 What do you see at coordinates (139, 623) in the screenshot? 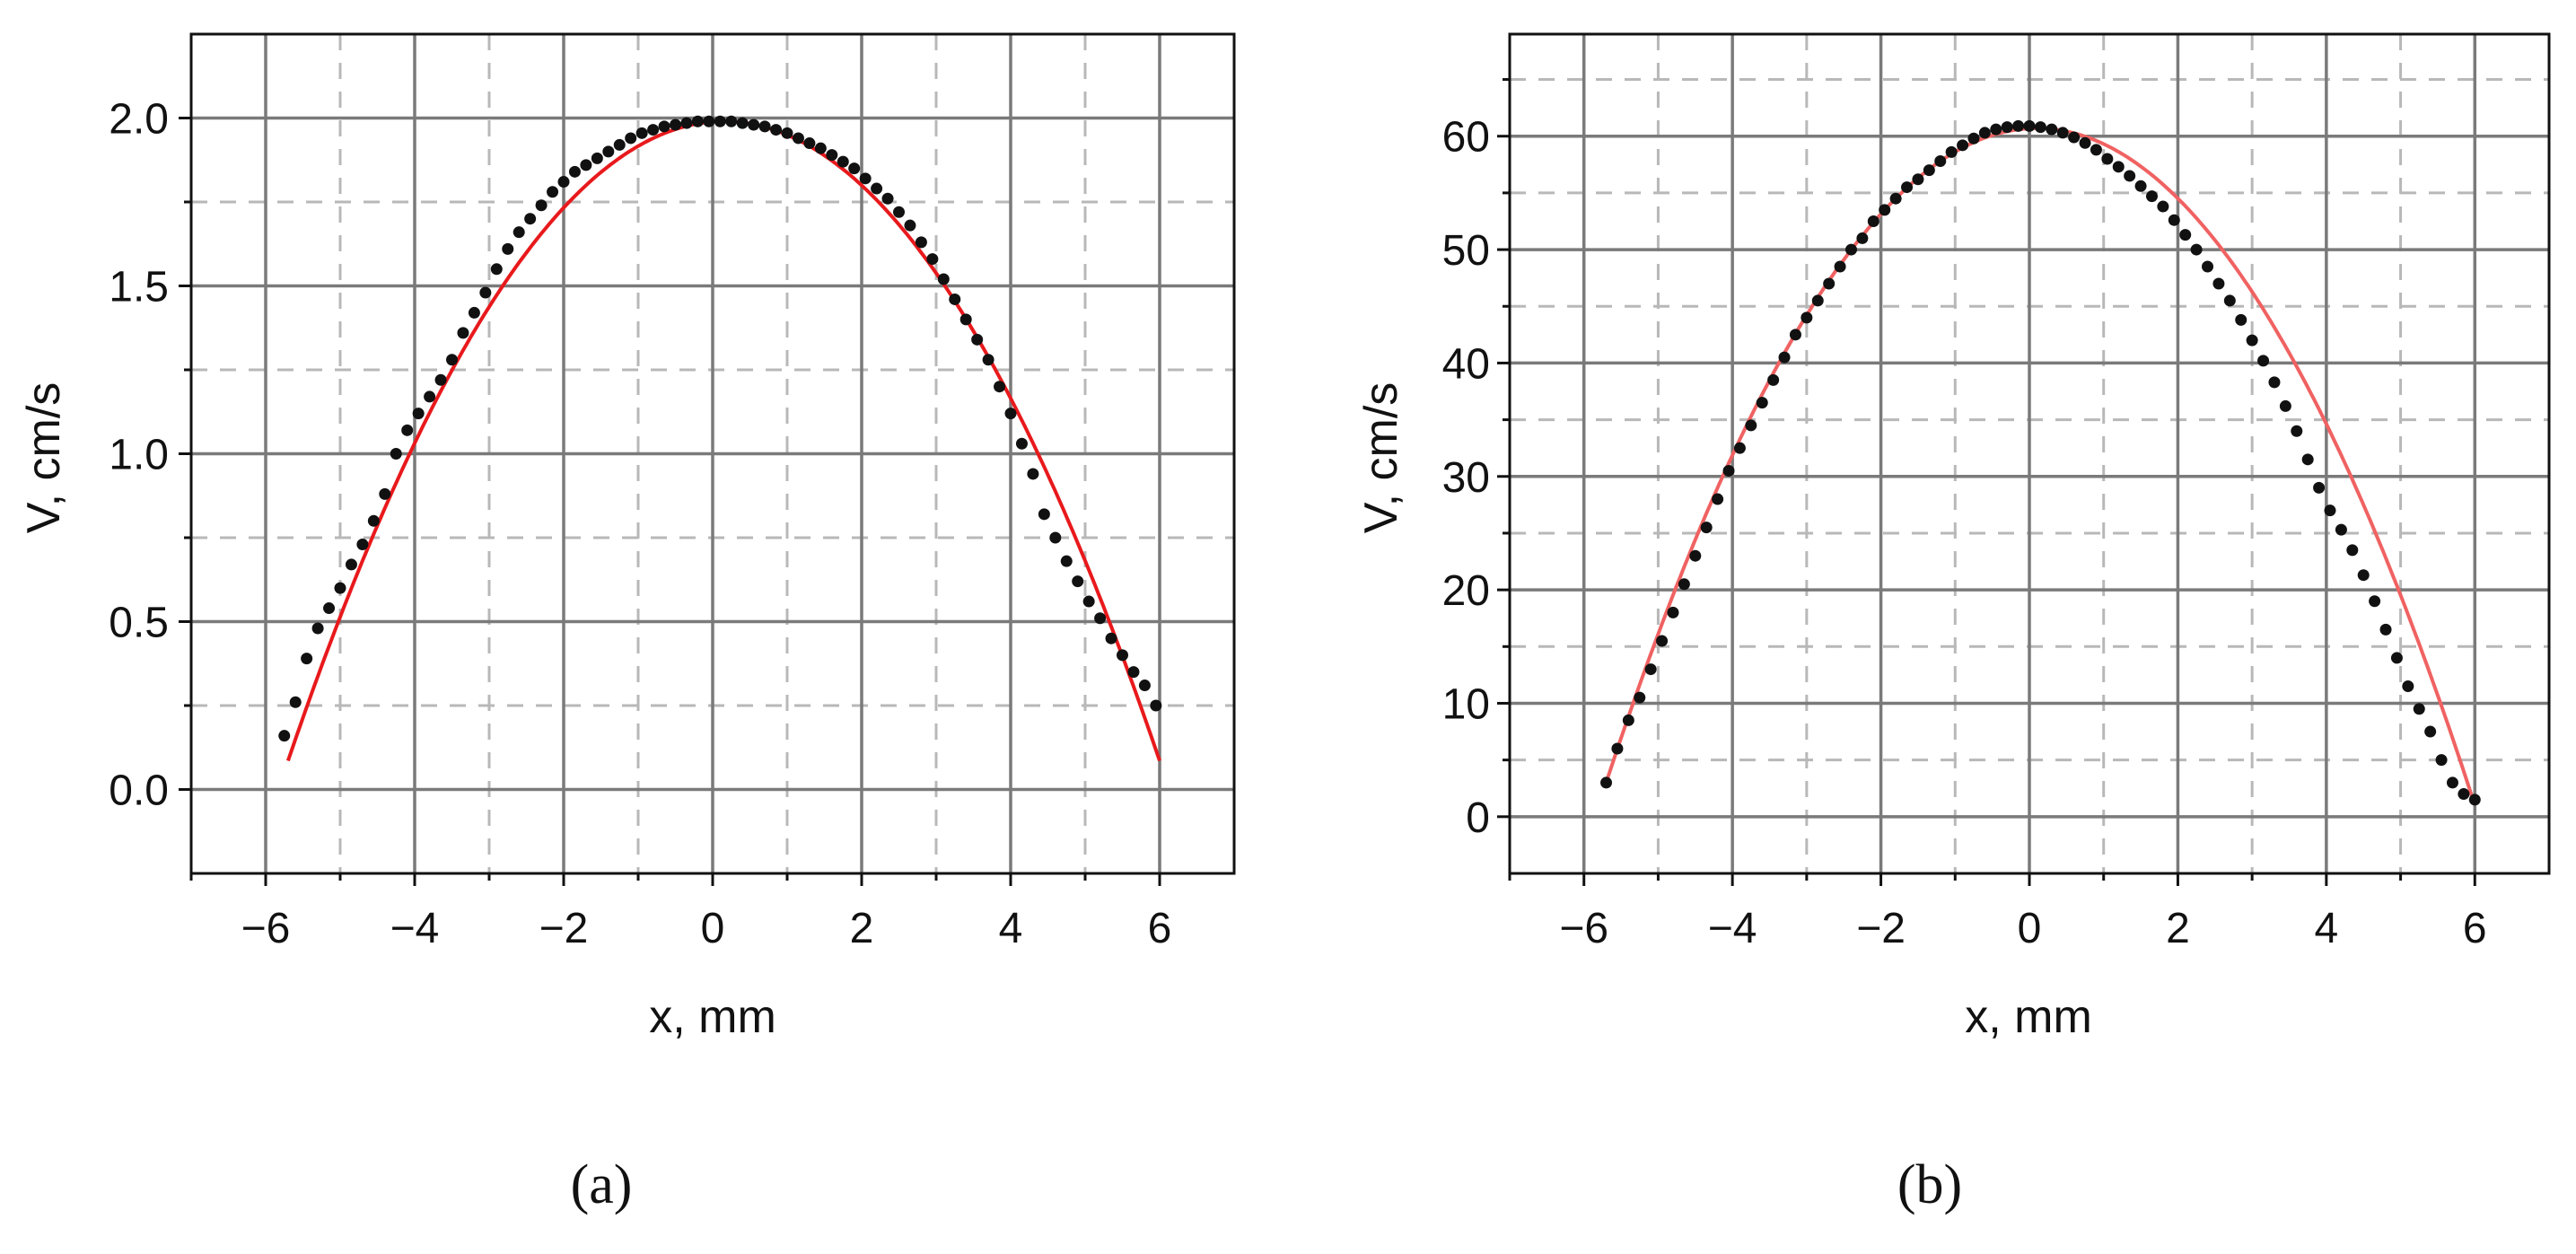
I see `y-tick-label: 0.5` at bounding box center [139, 623].